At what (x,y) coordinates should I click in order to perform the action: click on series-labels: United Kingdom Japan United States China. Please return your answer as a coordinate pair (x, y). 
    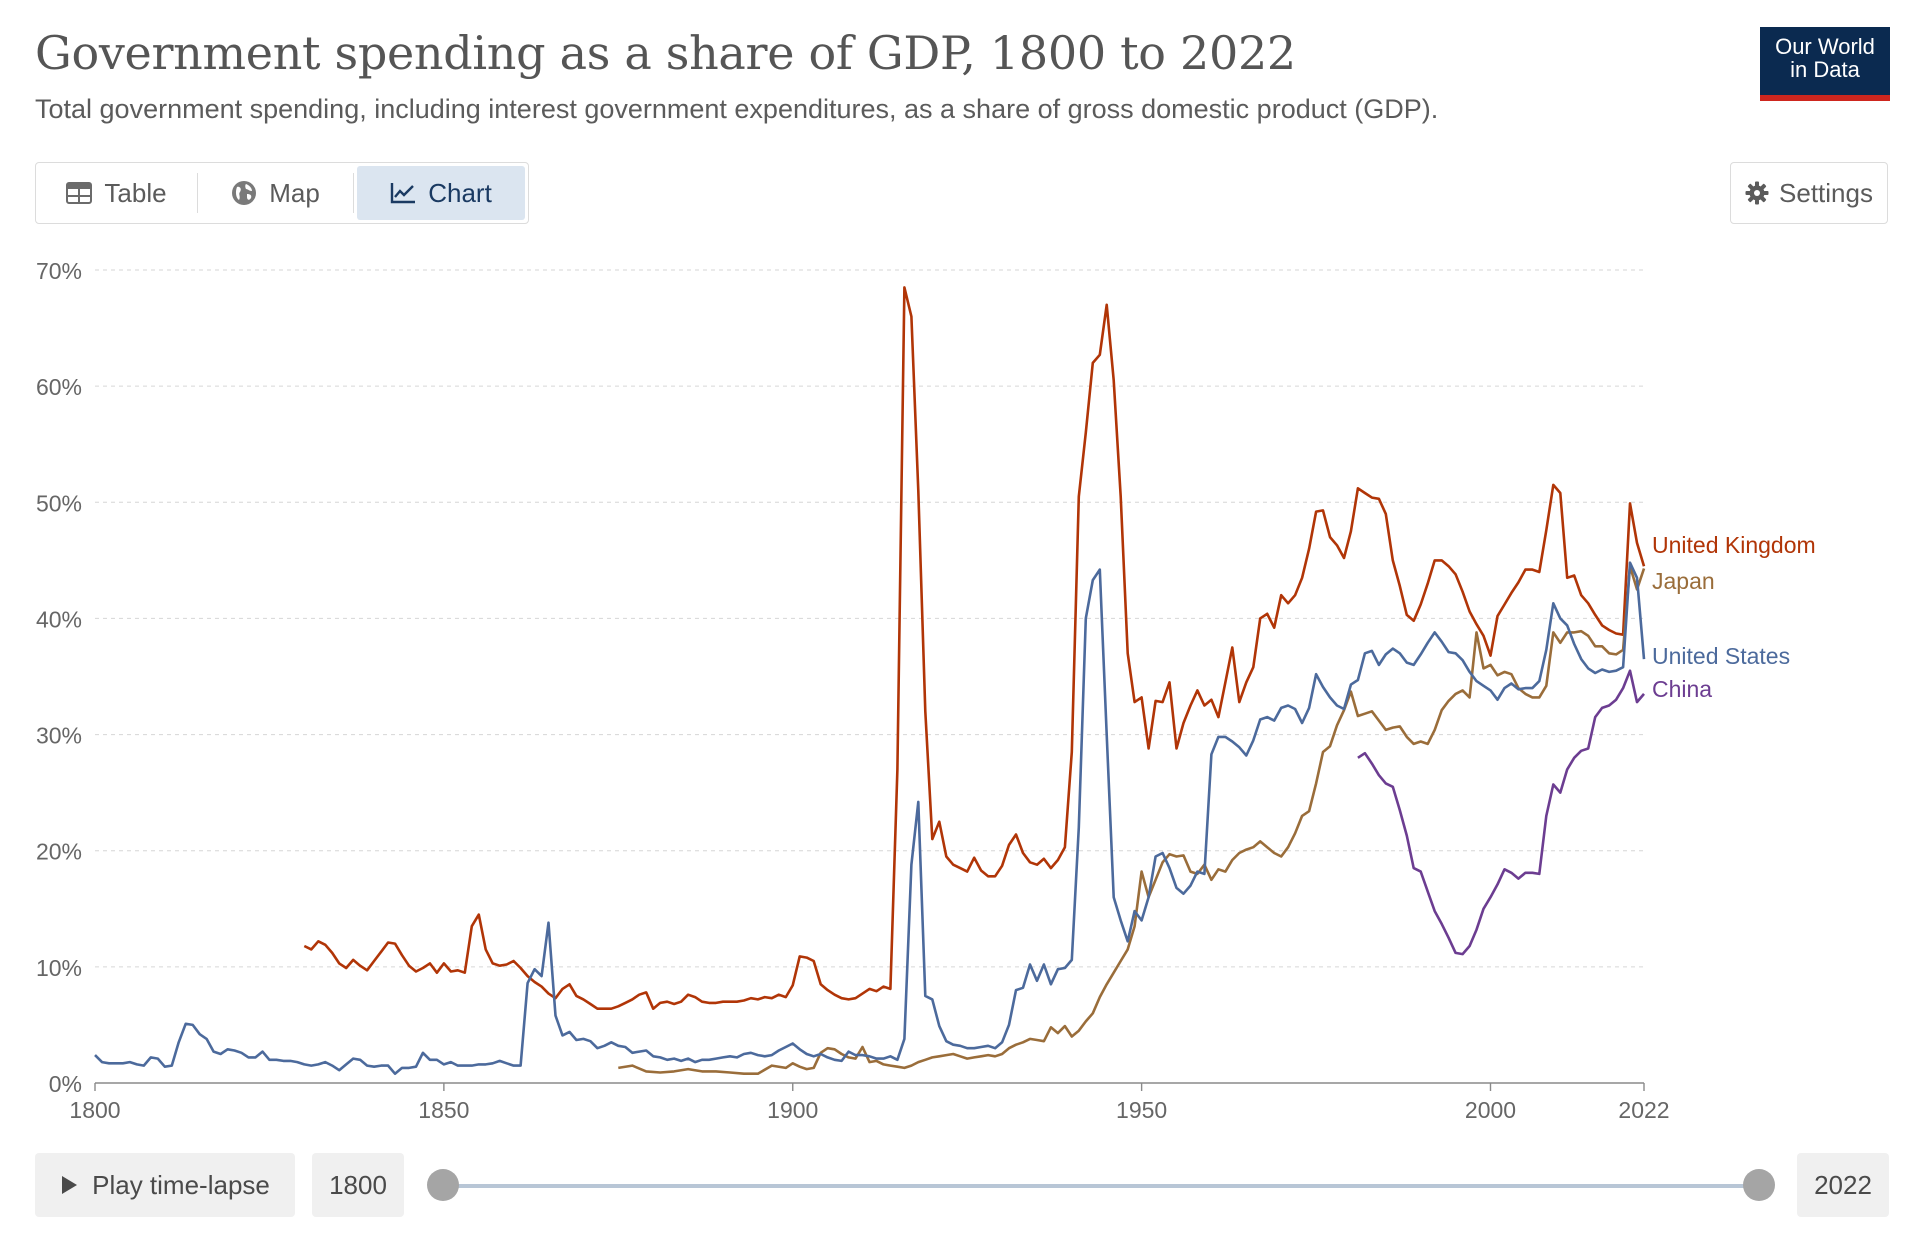
    Looking at the image, I should click on (1734, 617).